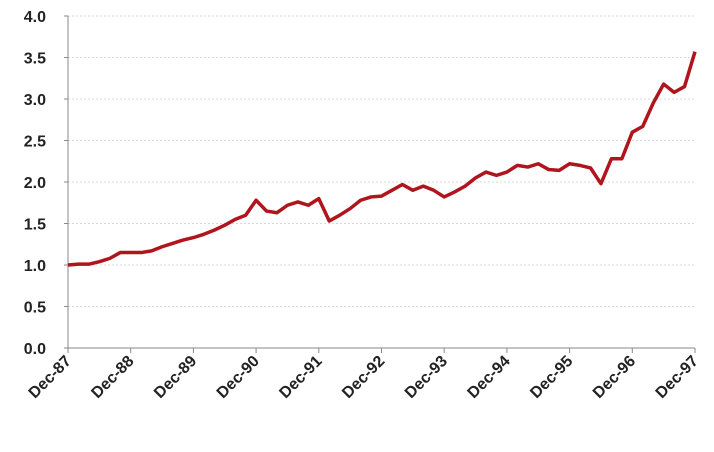 Image resolution: width=714 pixels, height=452 pixels. Describe the element at coordinates (35, 266) in the screenshot. I see `y-tick-label: 1.0` at that location.